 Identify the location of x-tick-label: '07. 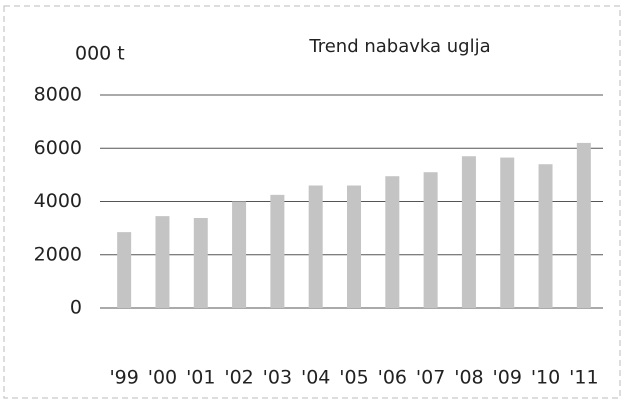
(430, 378).